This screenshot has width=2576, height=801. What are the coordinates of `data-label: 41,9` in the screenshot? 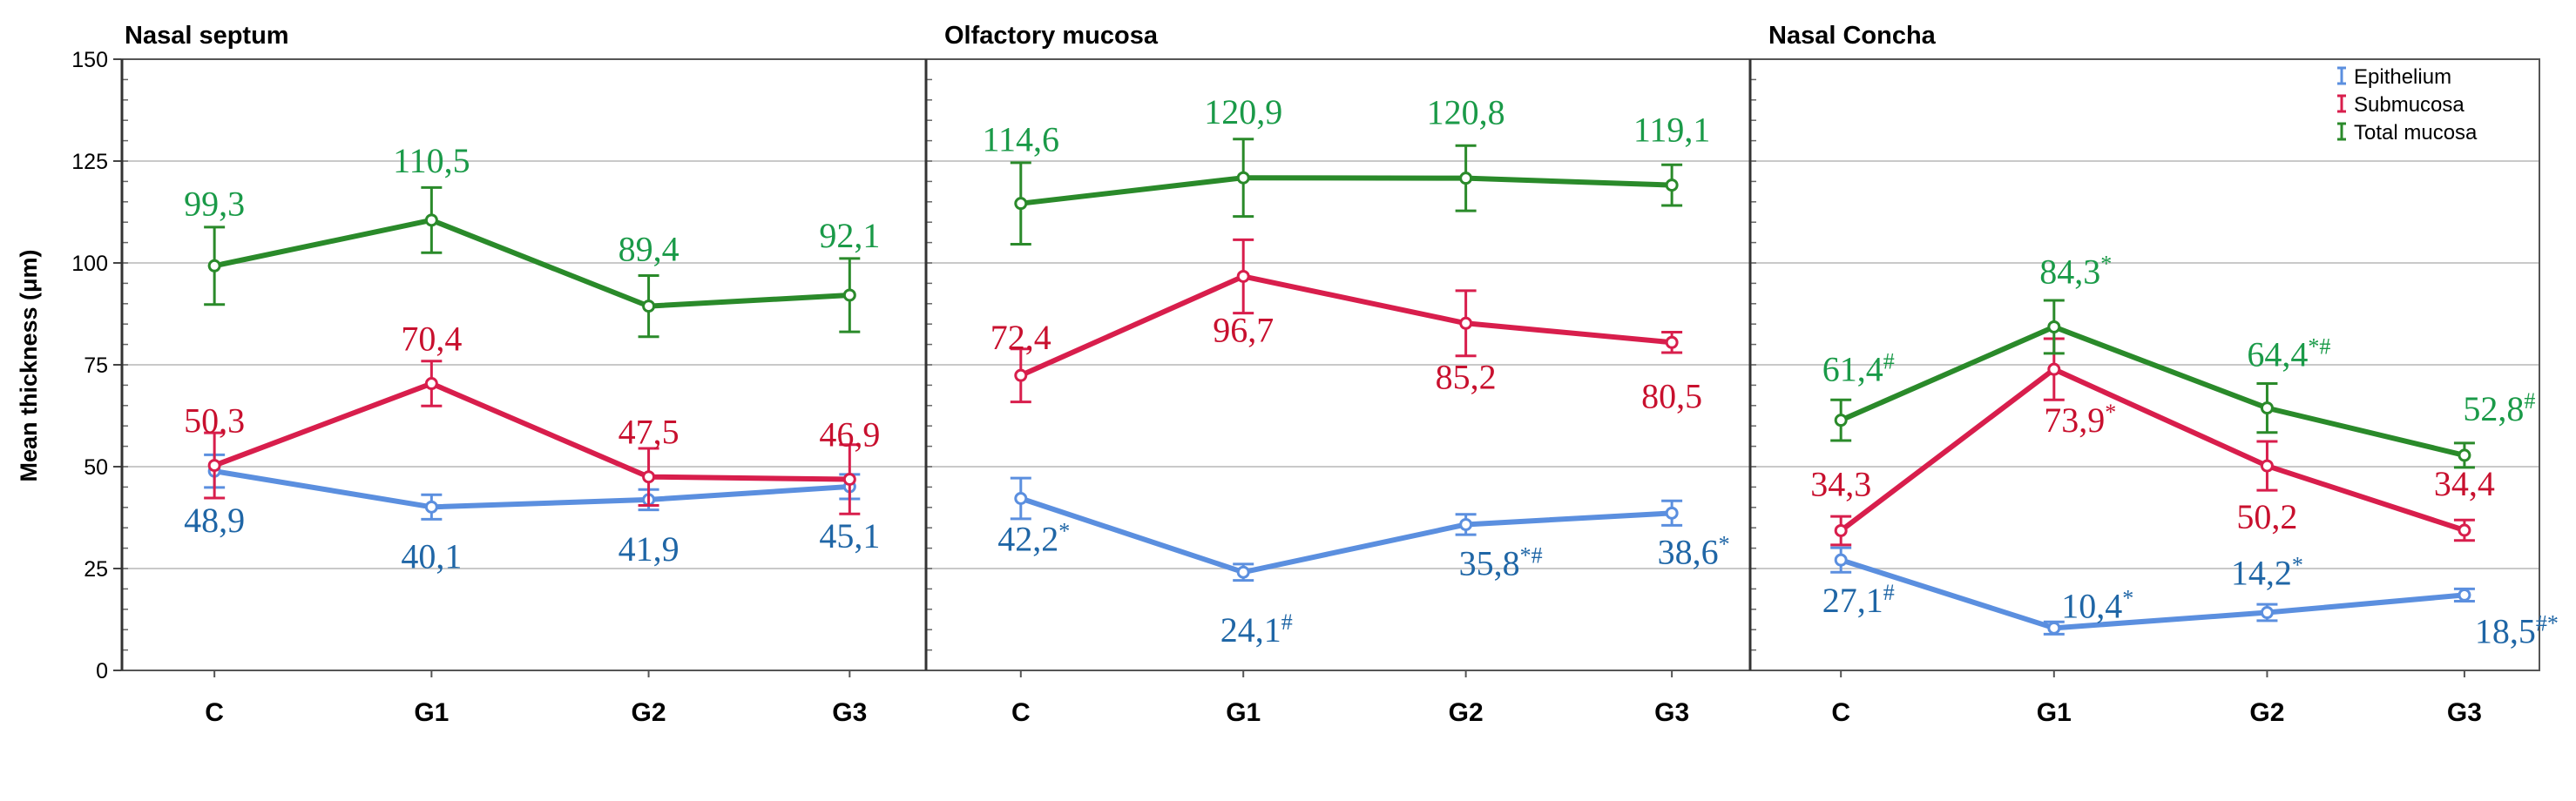 It's located at (649, 549).